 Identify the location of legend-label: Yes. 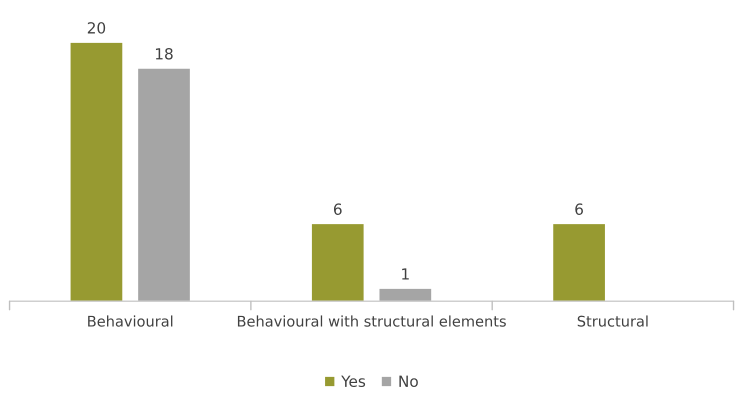
(353, 382).